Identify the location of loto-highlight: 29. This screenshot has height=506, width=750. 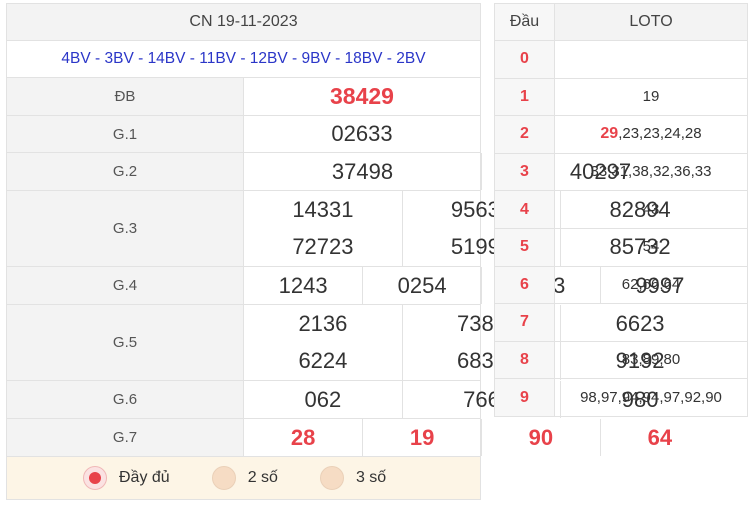
(609, 134).